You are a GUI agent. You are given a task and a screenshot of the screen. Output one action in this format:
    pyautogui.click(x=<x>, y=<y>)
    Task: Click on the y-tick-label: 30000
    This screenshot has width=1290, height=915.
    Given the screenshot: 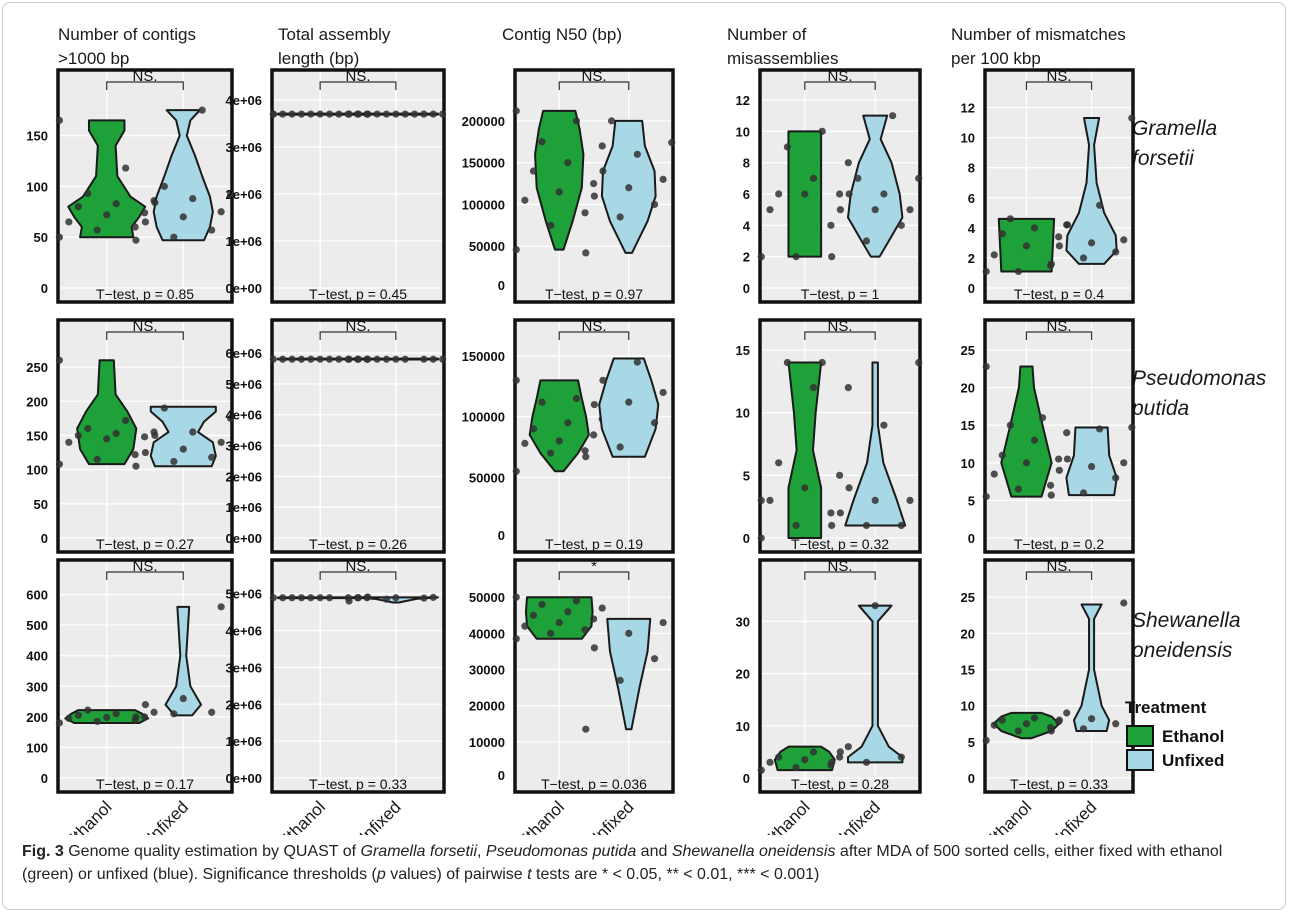 What is the action you would take?
    pyautogui.click(x=487, y=670)
    